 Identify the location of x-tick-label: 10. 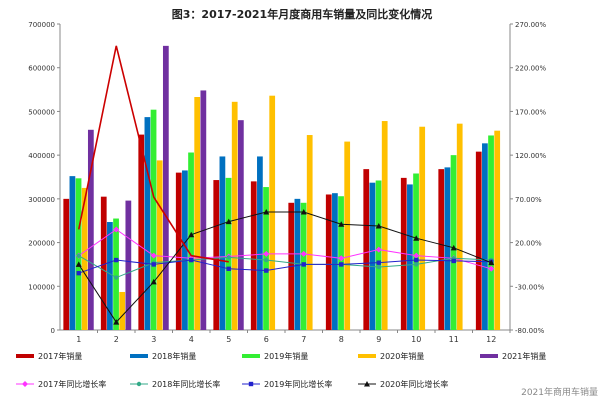
(416, 339).